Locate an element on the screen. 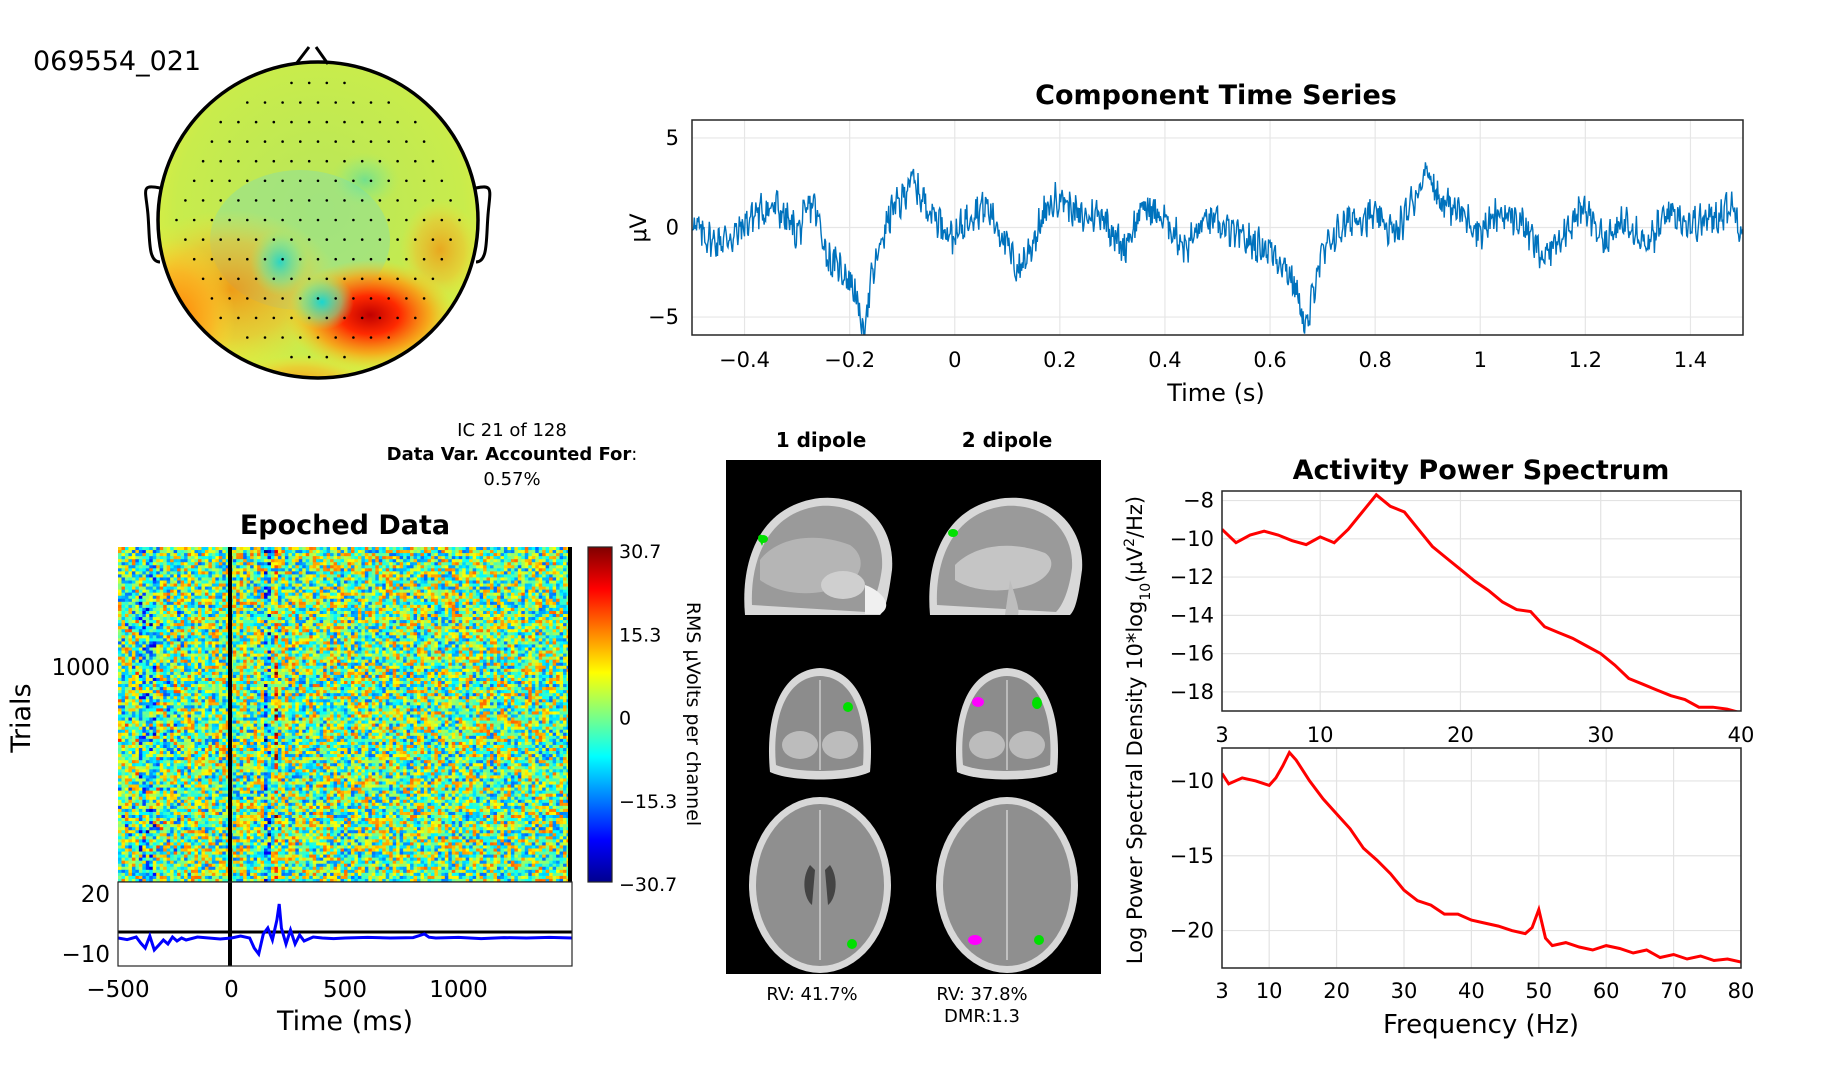  dipole1-title: 1 dipole is located at coordinates (821, 440).